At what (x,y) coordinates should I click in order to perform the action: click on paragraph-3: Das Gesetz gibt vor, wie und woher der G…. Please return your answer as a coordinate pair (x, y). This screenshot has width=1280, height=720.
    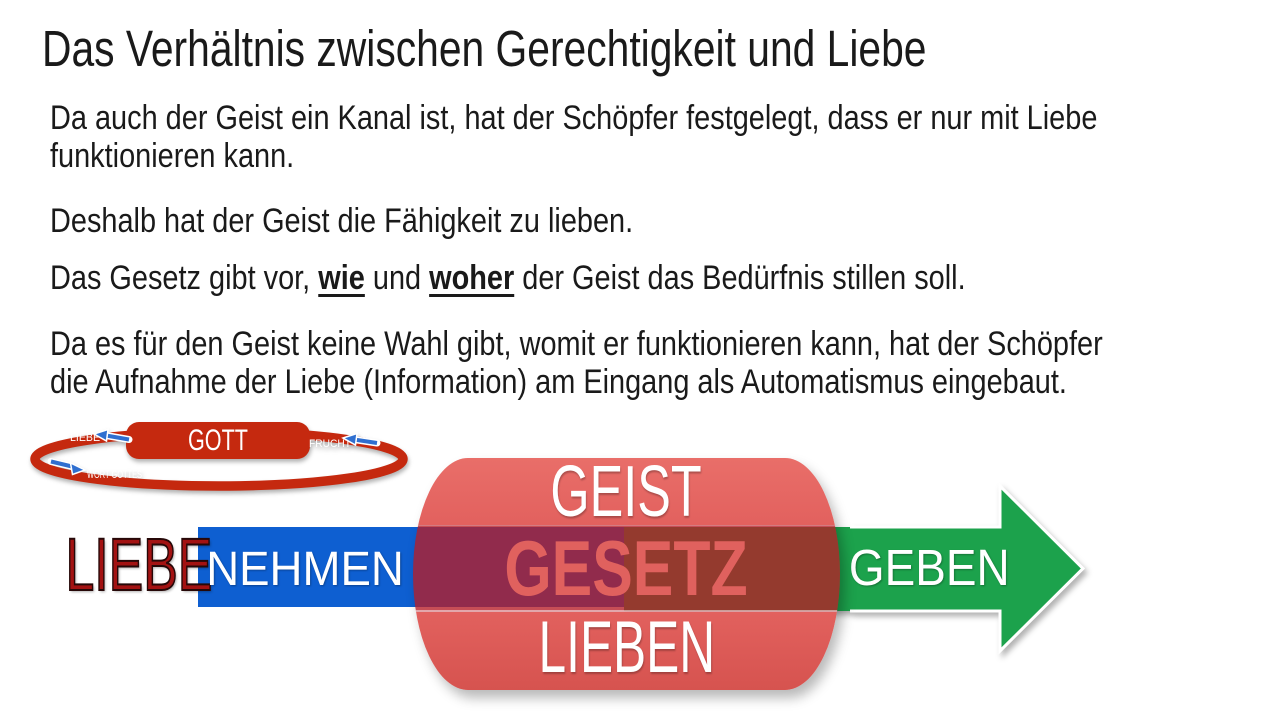
    Looking at the image, I should click on (588, 278).